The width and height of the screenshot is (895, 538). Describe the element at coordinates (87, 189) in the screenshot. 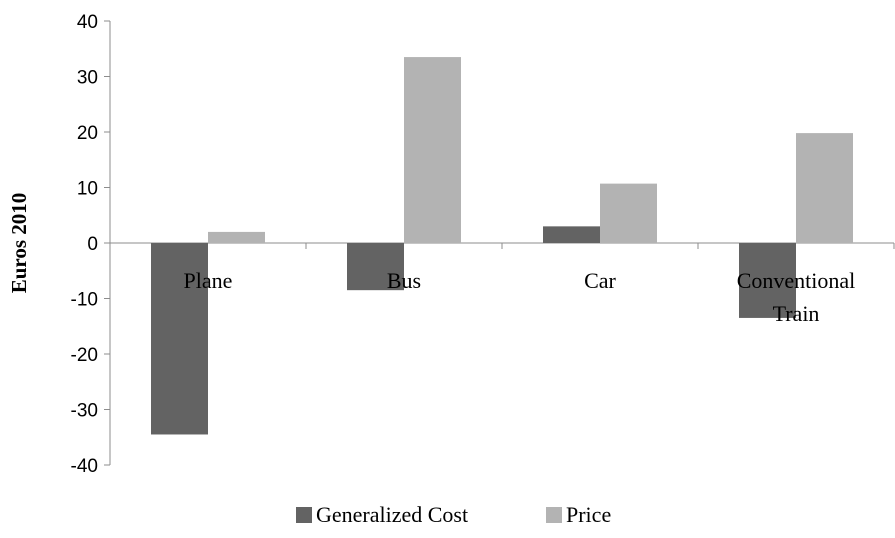

I see `y-tick-label: 10` at that location.